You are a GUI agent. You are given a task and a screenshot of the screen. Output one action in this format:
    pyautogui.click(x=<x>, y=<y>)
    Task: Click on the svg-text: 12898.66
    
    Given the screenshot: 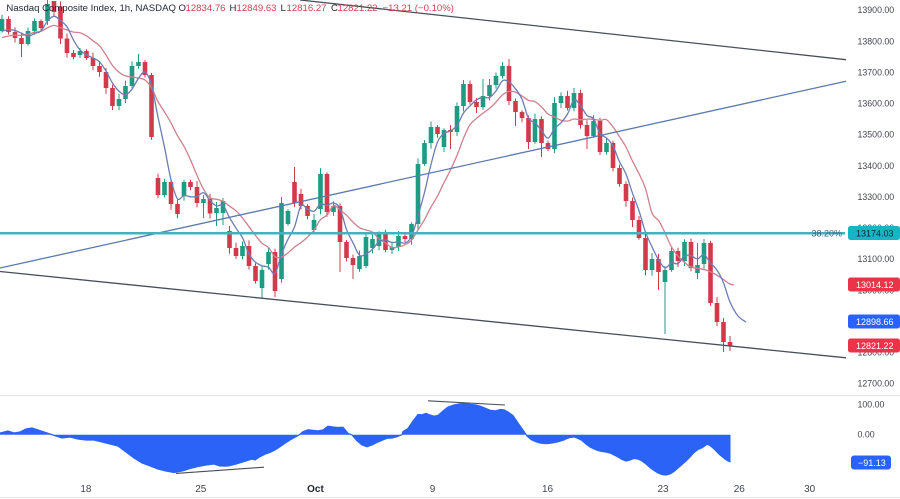 What is the action you would take?
    pyautogui.click(x=875, y=322)
    